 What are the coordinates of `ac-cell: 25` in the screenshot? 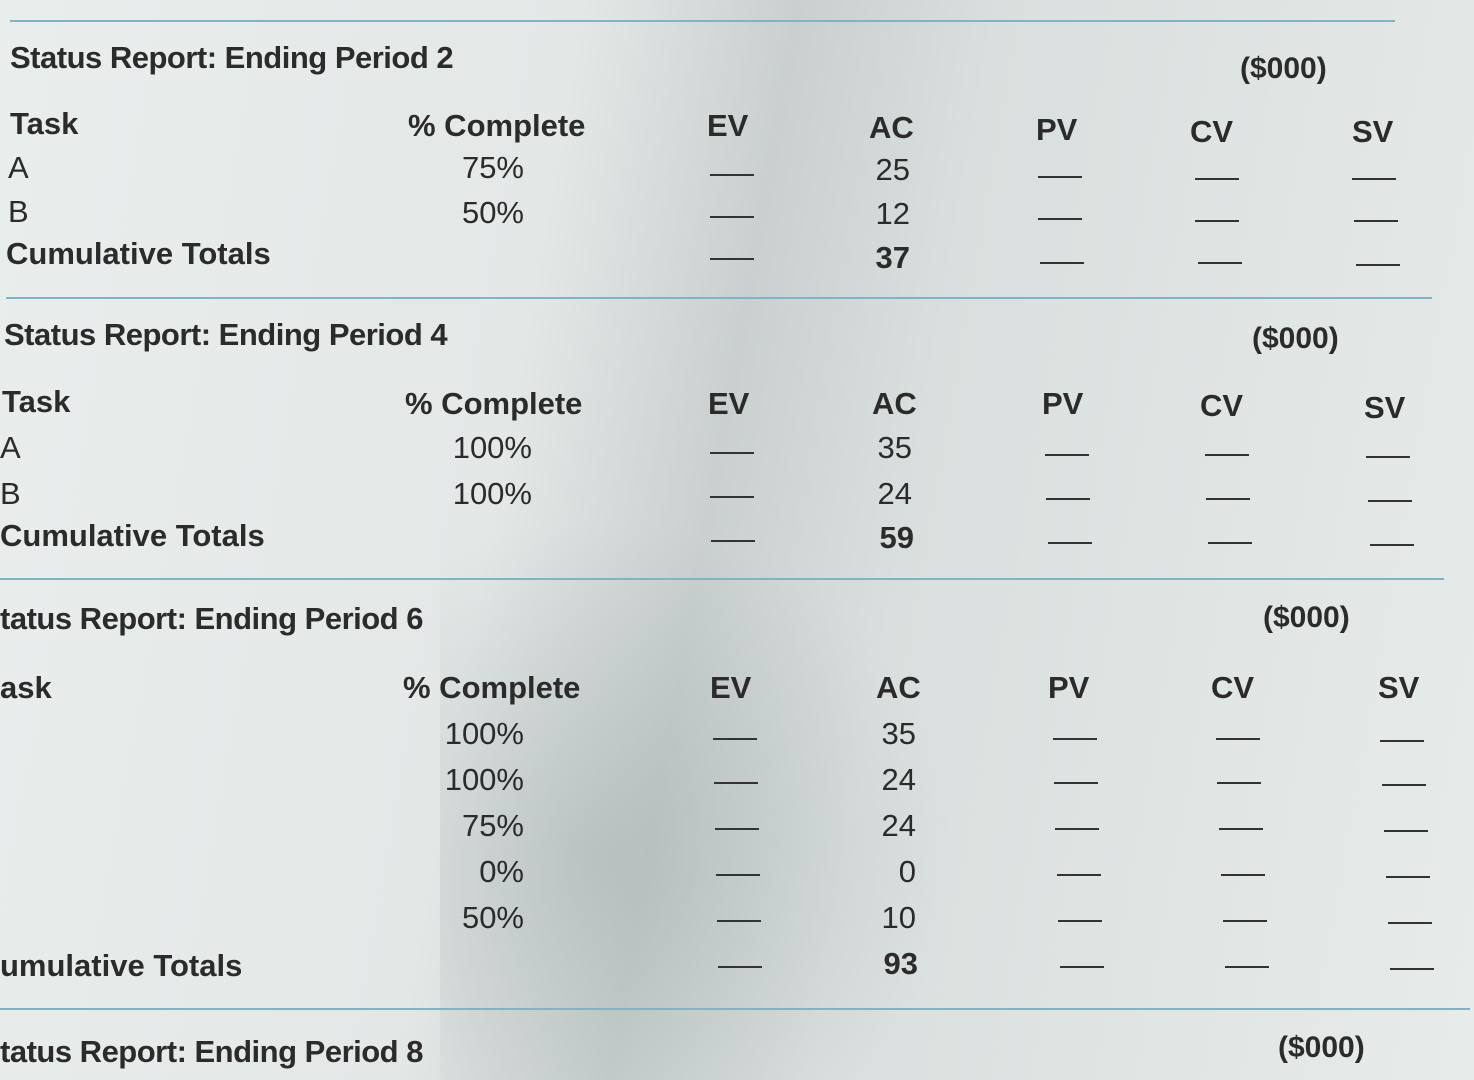 It's located at (892, 169).